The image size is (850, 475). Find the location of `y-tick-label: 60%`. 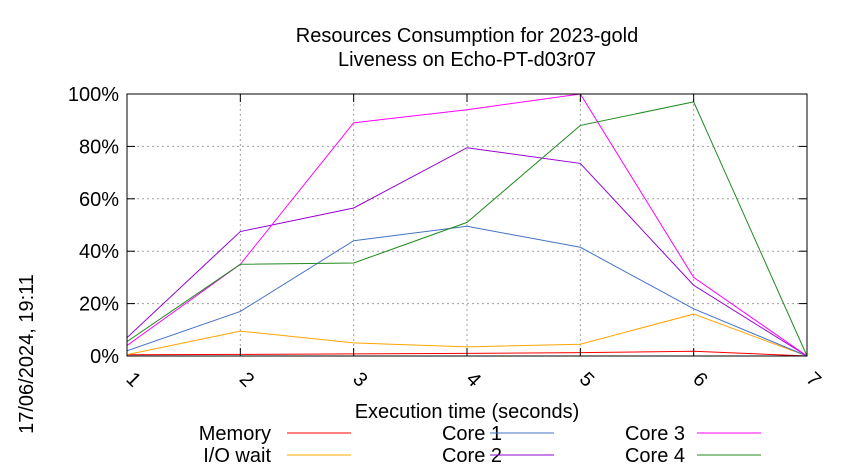

y-tick-label: 60% is located at coordinates (99, 200).